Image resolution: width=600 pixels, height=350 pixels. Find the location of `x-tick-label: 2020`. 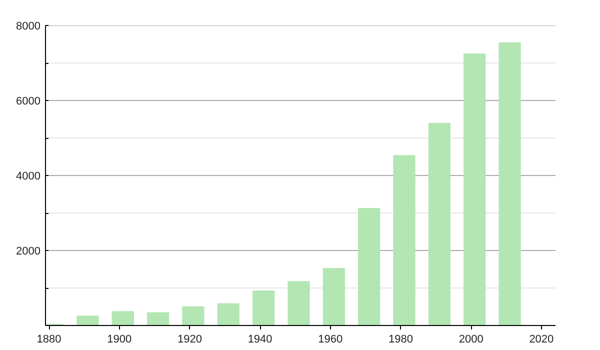

x-tick-label: 2020 is located at coordinates (541, 340).